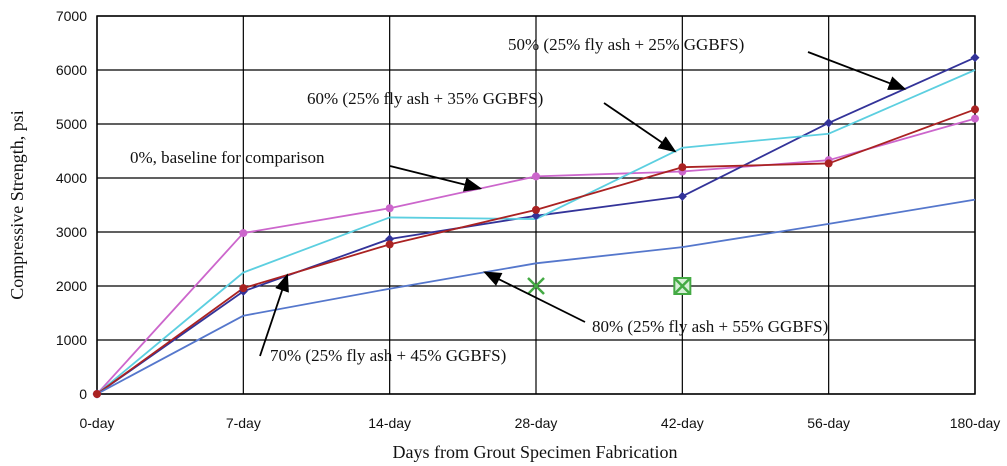 The height and width of the screenshot is (466, 1007). Describe the element at coordinates (425, 98) in the screenshot. I see `annotation-label: 60% (25% fly ash + 35% GGBFS)` at that location.